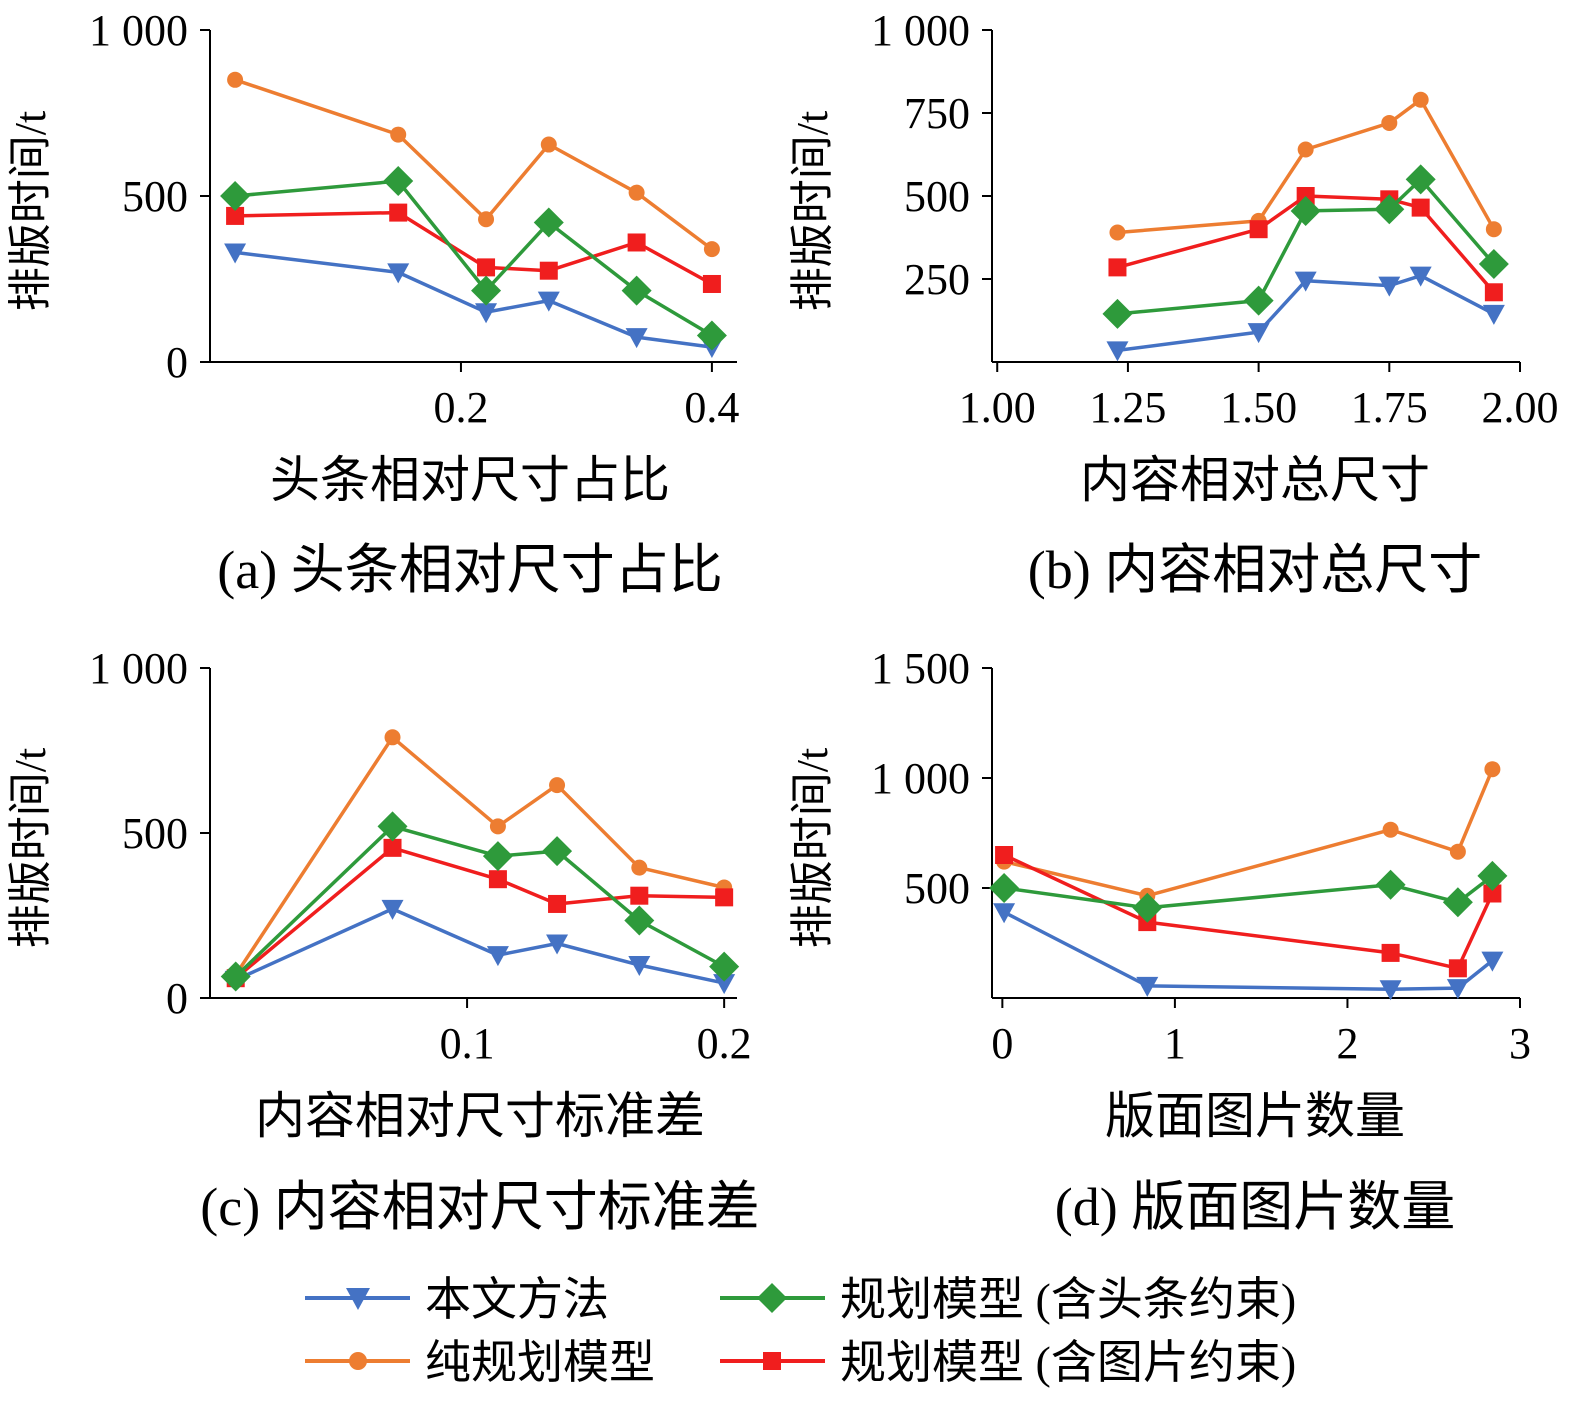  What do you see at coordinates (772, 1361) in the screenshot?
I see `square-icon` at bounding box center [772, 1361].